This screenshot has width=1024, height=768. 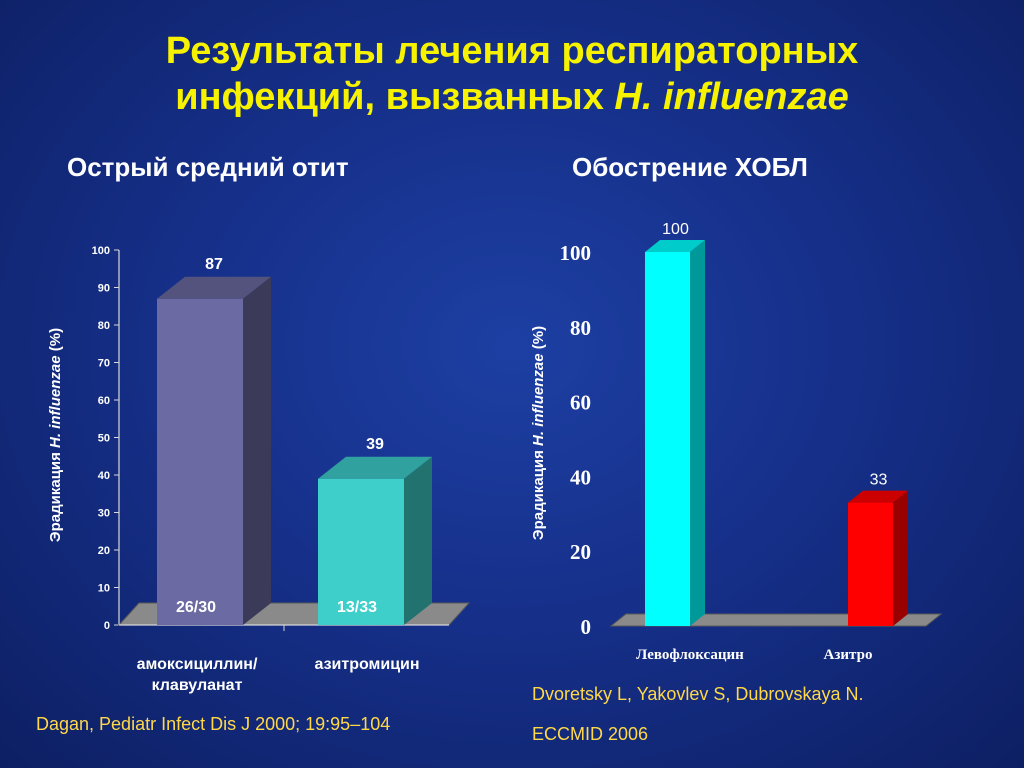 What do you see at coordinates (580, 328) in the screenshot?
I see `chart-2-y-tick-label: 80` at bounding box center [580, 328].